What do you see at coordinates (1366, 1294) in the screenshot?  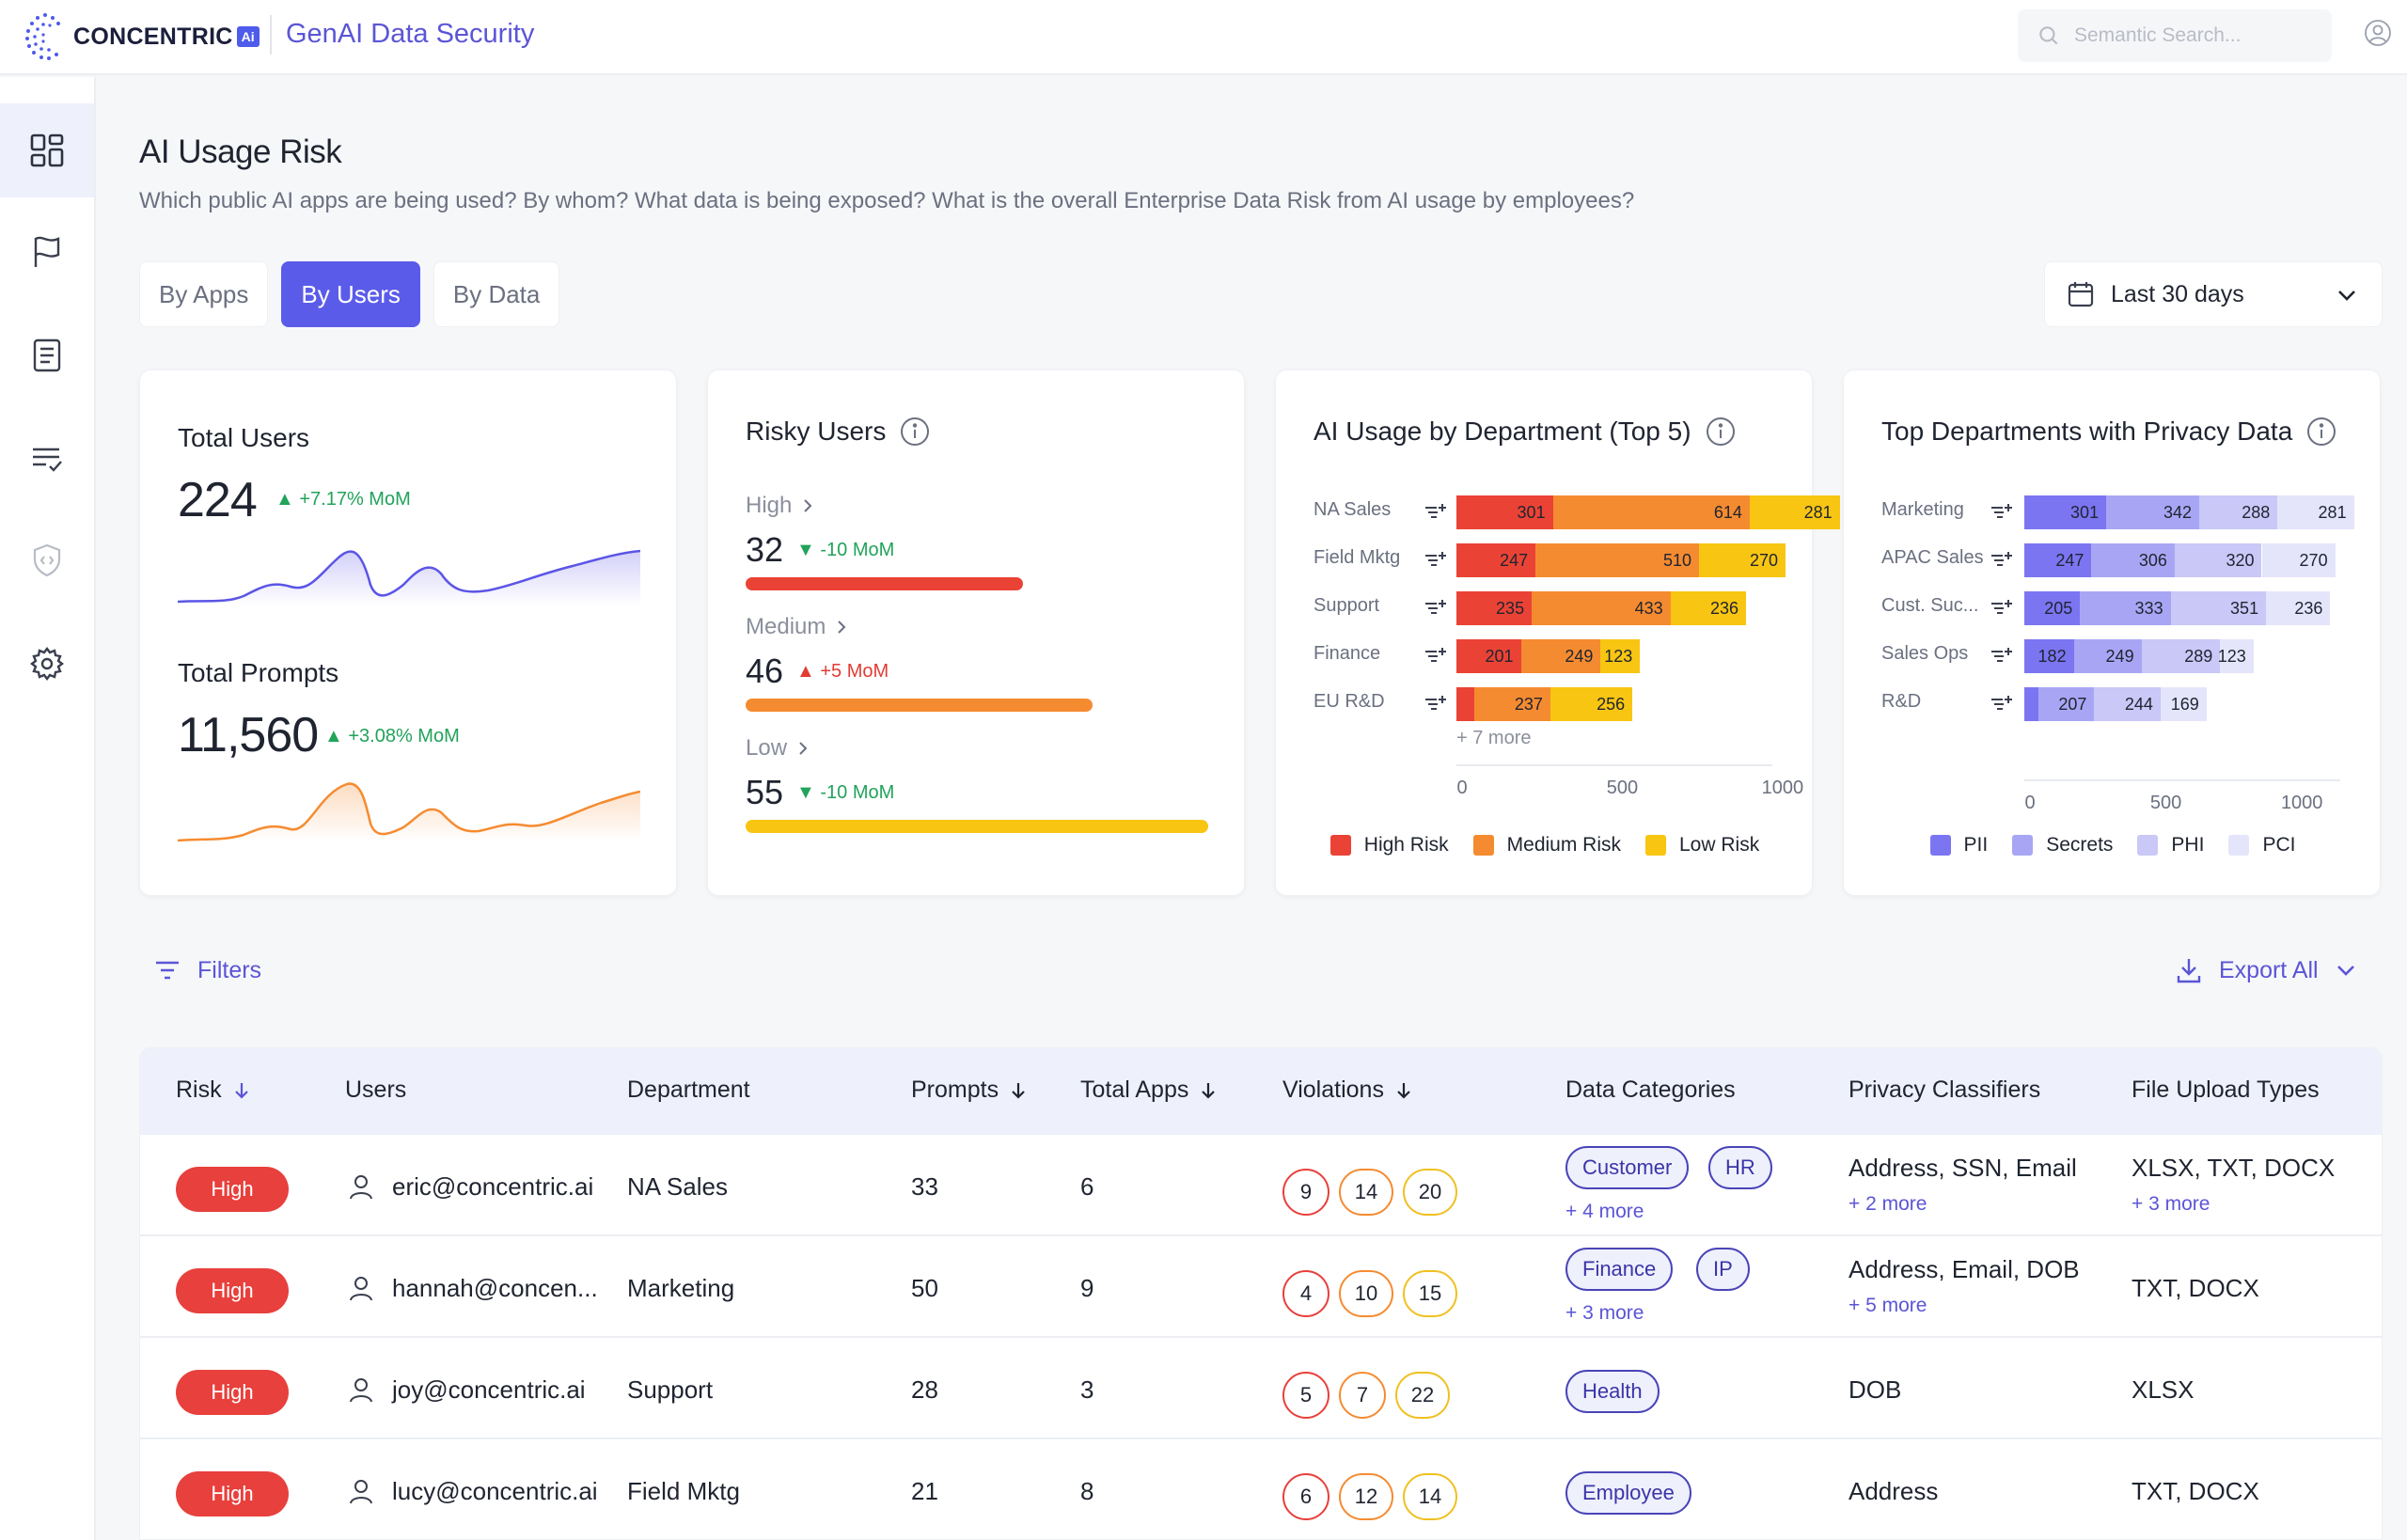 I see `violation-count-badge: 10` at bounding box center [1366, 1294].